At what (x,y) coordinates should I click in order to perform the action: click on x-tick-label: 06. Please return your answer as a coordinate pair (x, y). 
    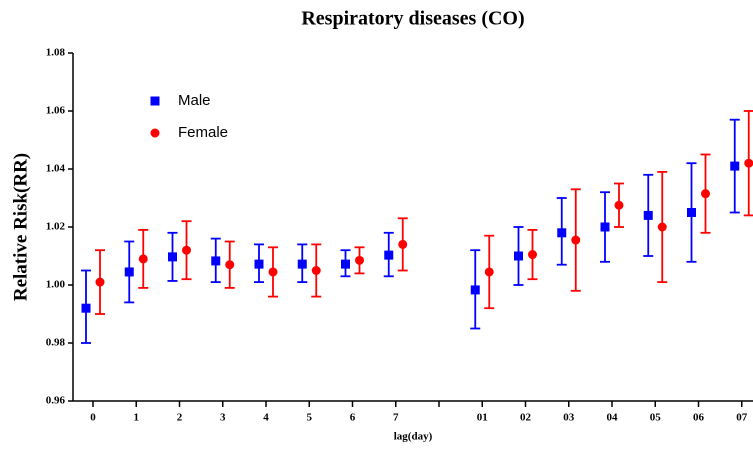
    Looking at the image, I should click on (699, 418).